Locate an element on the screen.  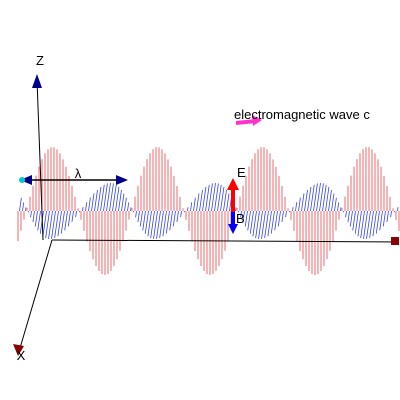
propagation-axis is located at coordinates (225, 241).